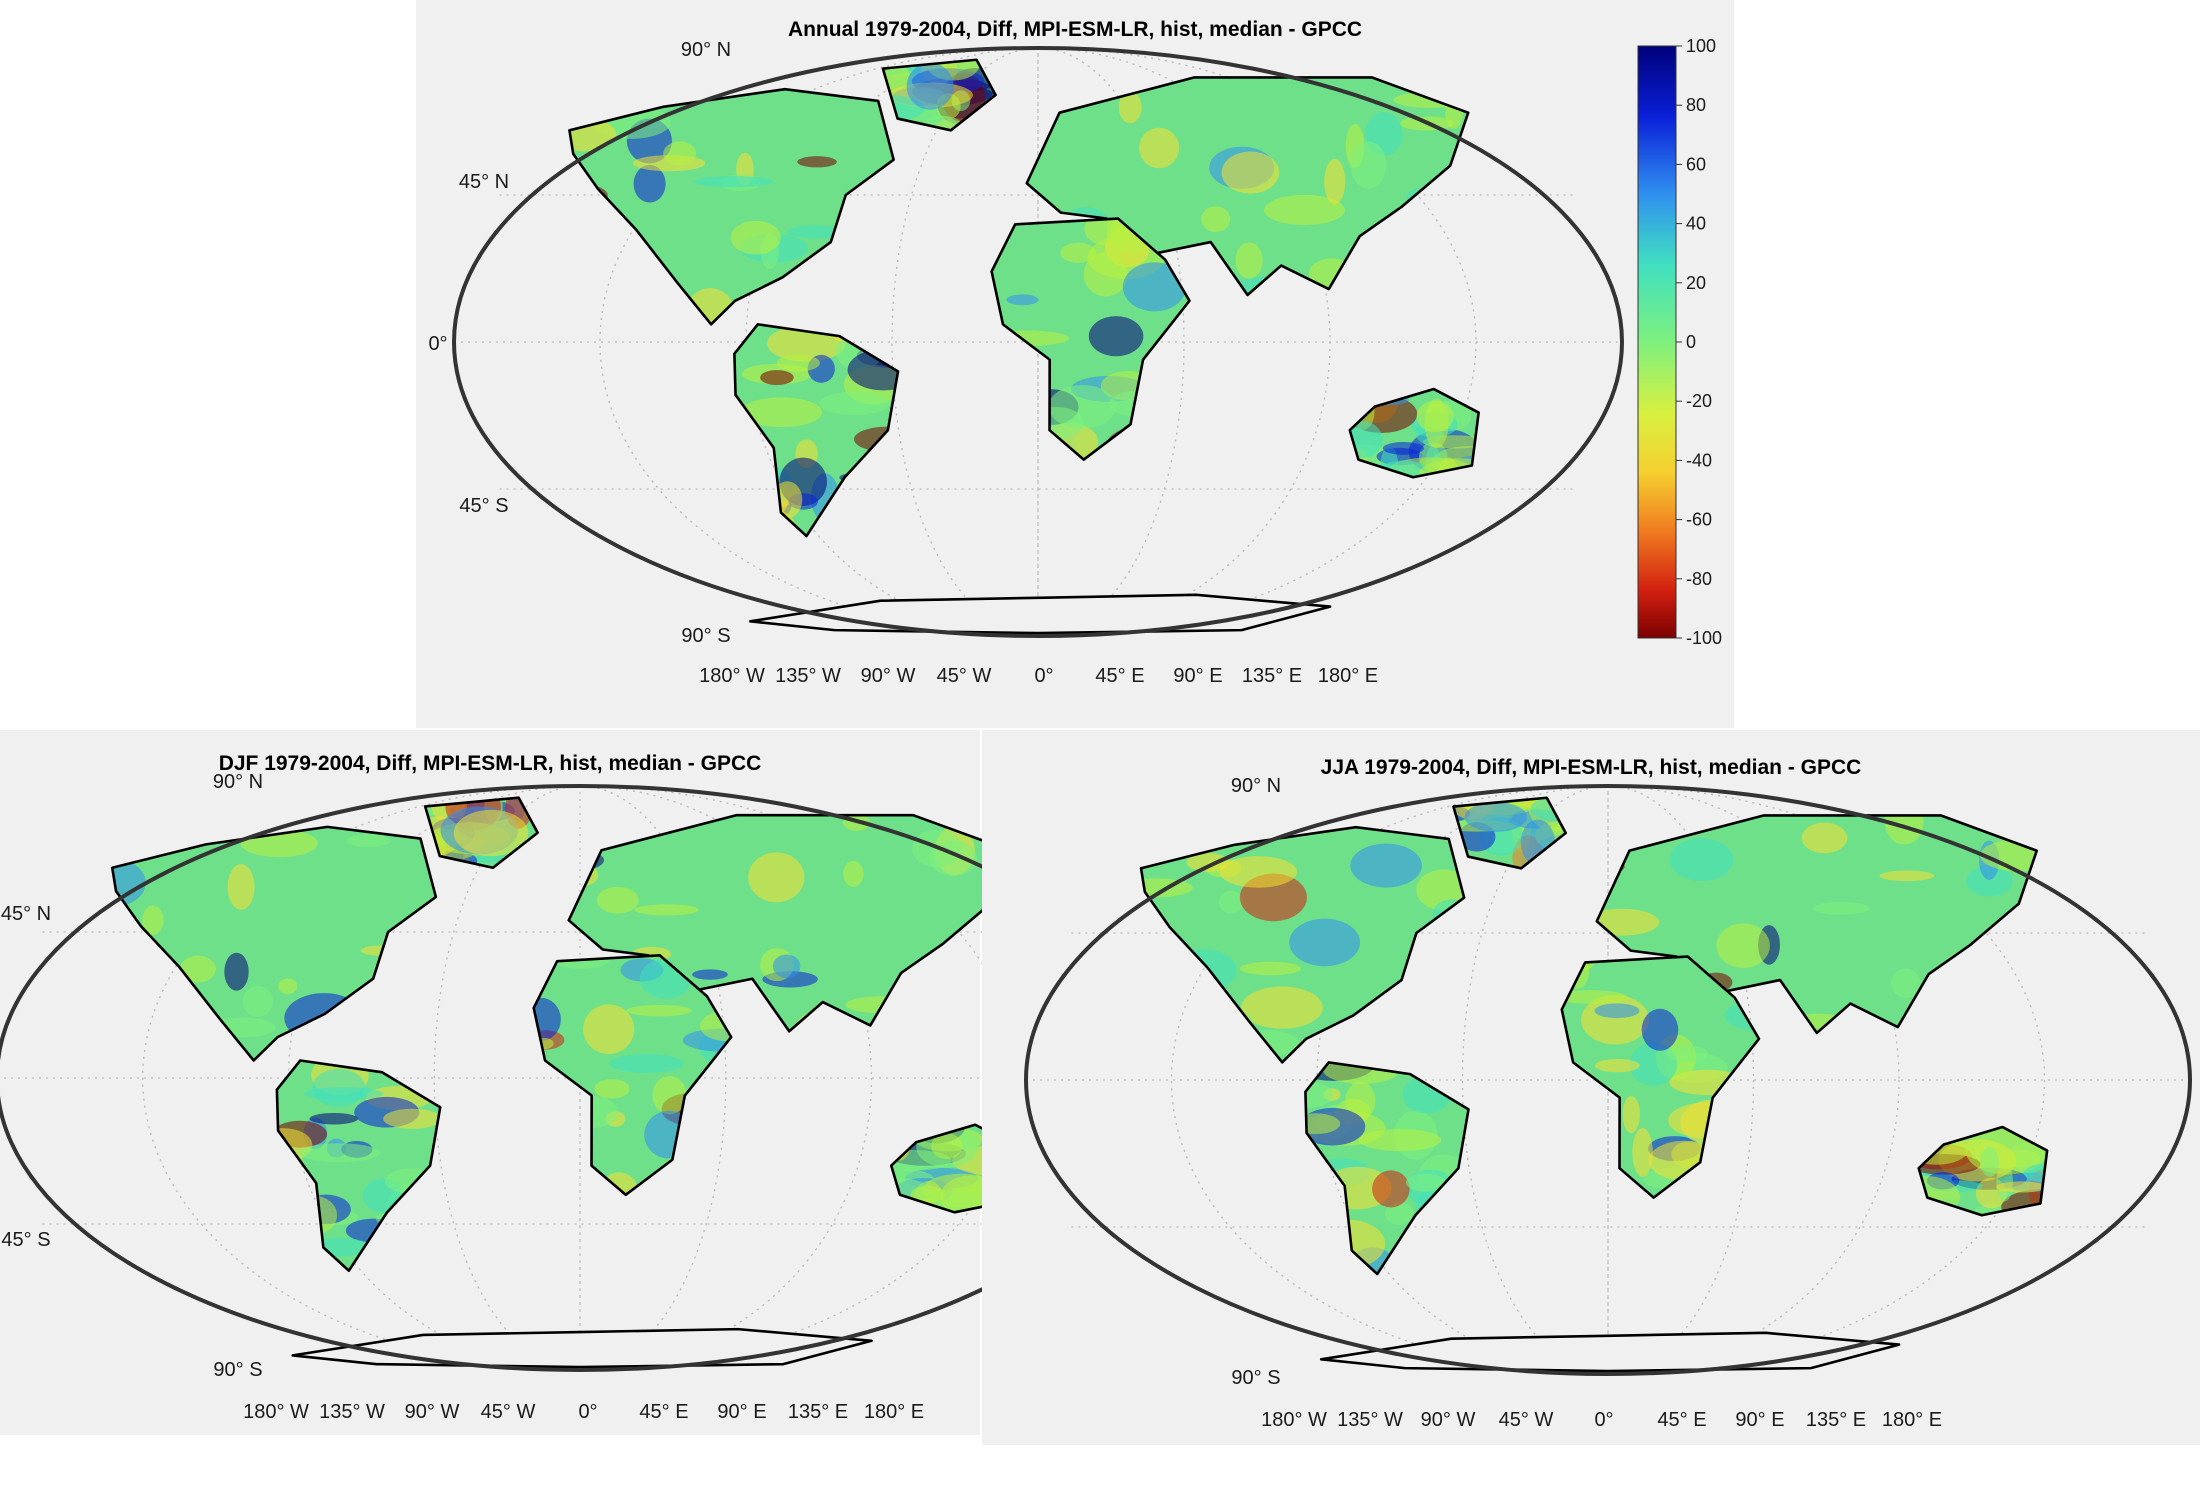 This screenshot has width=2200, height=1500. Describe the element at coordinates (1696, 164) in the screenshot. I see `colorbar-tick-label: 60` at that location.